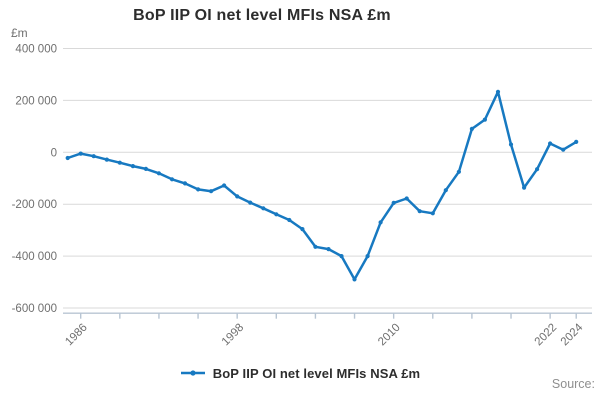  Describe the element at coordinates (327, 330) in the screenshot. I see `x-axis: 1986 1998 2010 2022 2024` at that location.